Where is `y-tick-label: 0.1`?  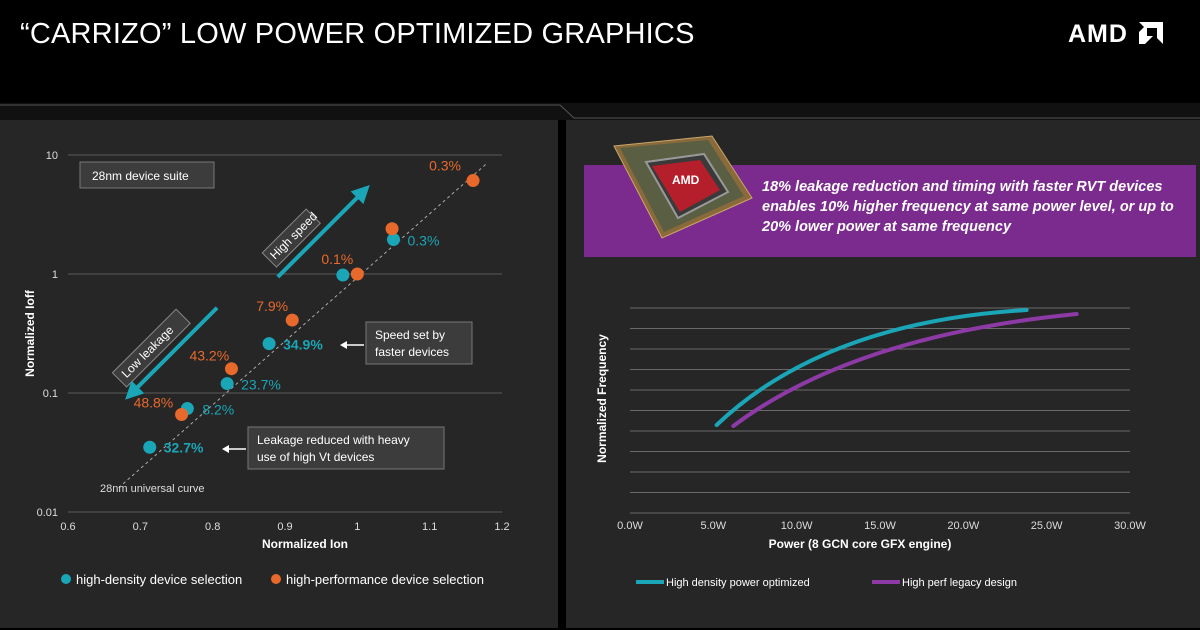 y-tick-label: 0.1 is located at coordinates (50, 394).